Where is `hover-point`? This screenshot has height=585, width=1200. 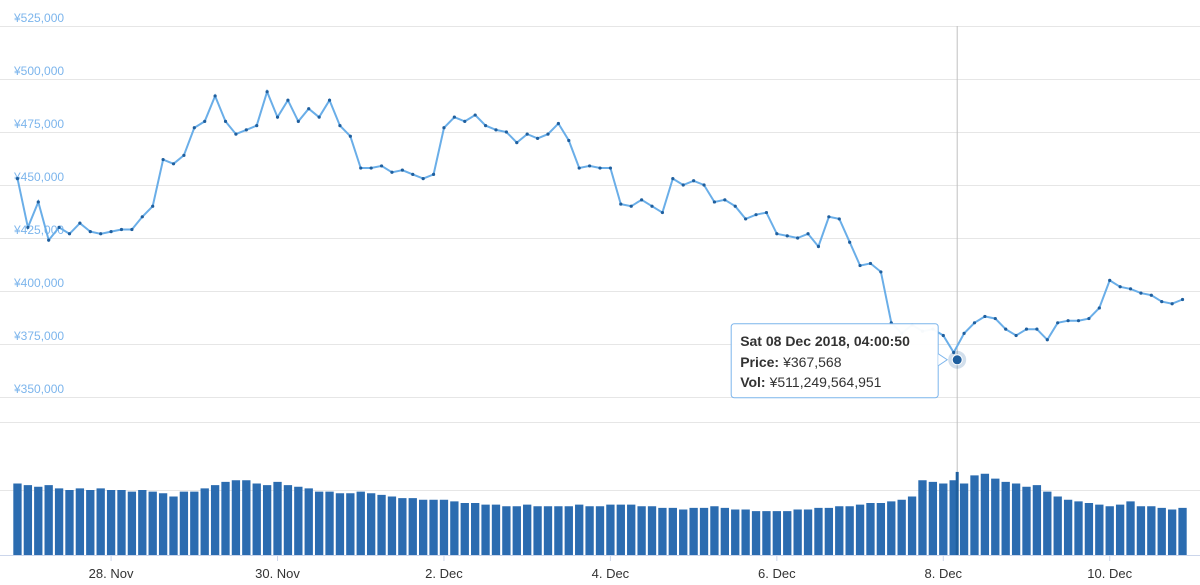
hover-point is located at coordinates (957, 360).